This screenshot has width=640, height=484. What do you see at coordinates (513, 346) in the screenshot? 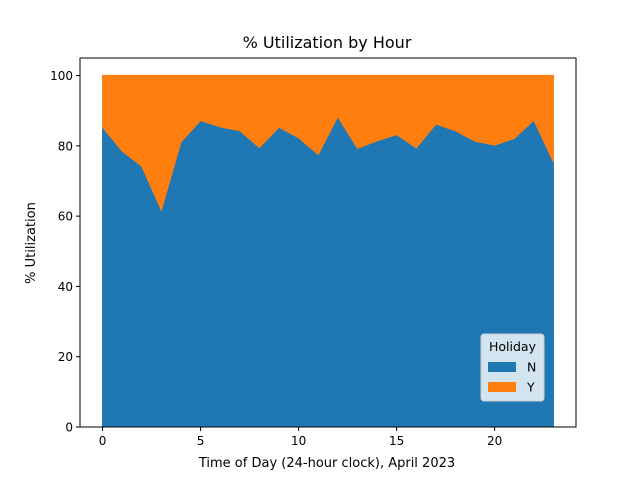
I see `legend-title: Holiday` at bounding box center [513, 346].